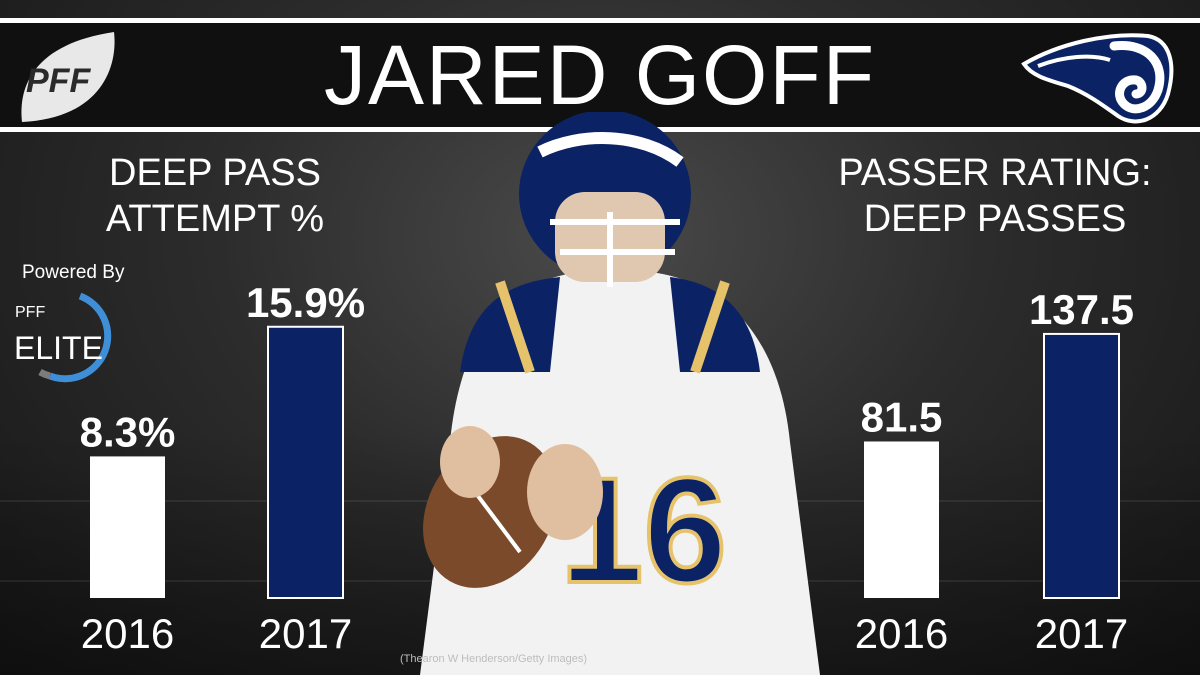 The width and height of the screenshot is (1200, 675). Describe the element at coordinates (305, 302) in the screenshot. I see `left-data-label-2017: 15.9%` at that location.